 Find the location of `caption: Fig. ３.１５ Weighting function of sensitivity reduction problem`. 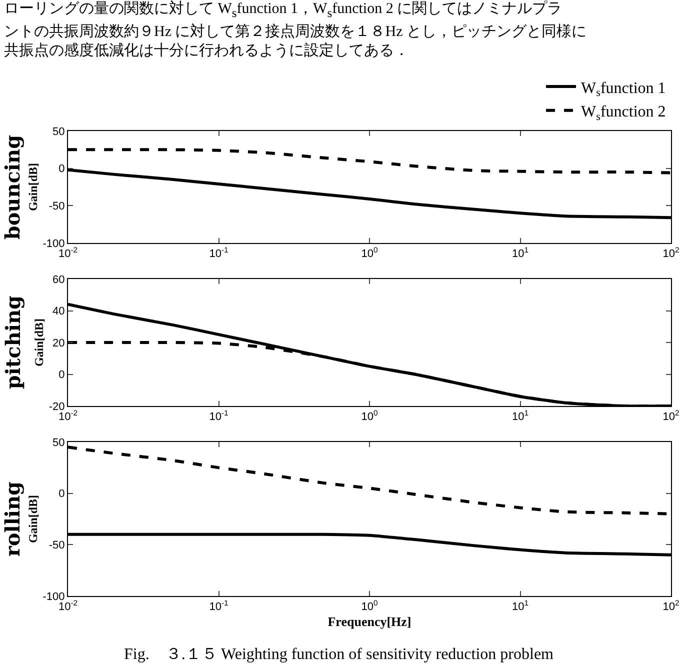

caption: Fig. ３.１５ Weighting function of sensitivity reduction problem is located at coordinates (339, 654).